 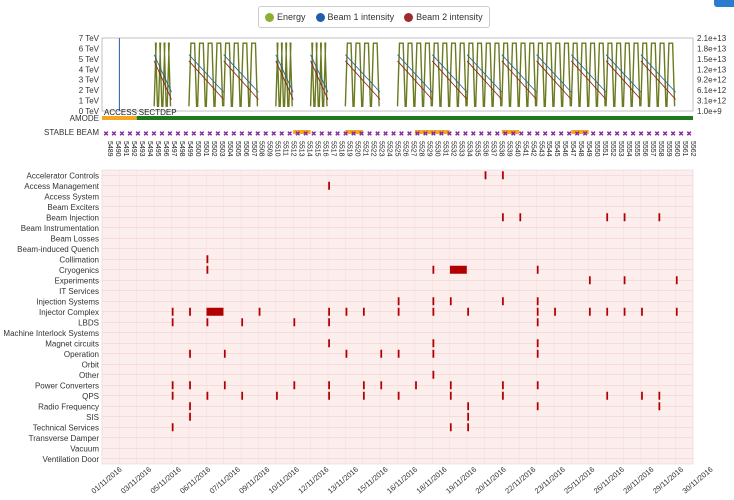 I want to click on left-axis-tick-label: 4 TeV, so click(x=89, y=69).